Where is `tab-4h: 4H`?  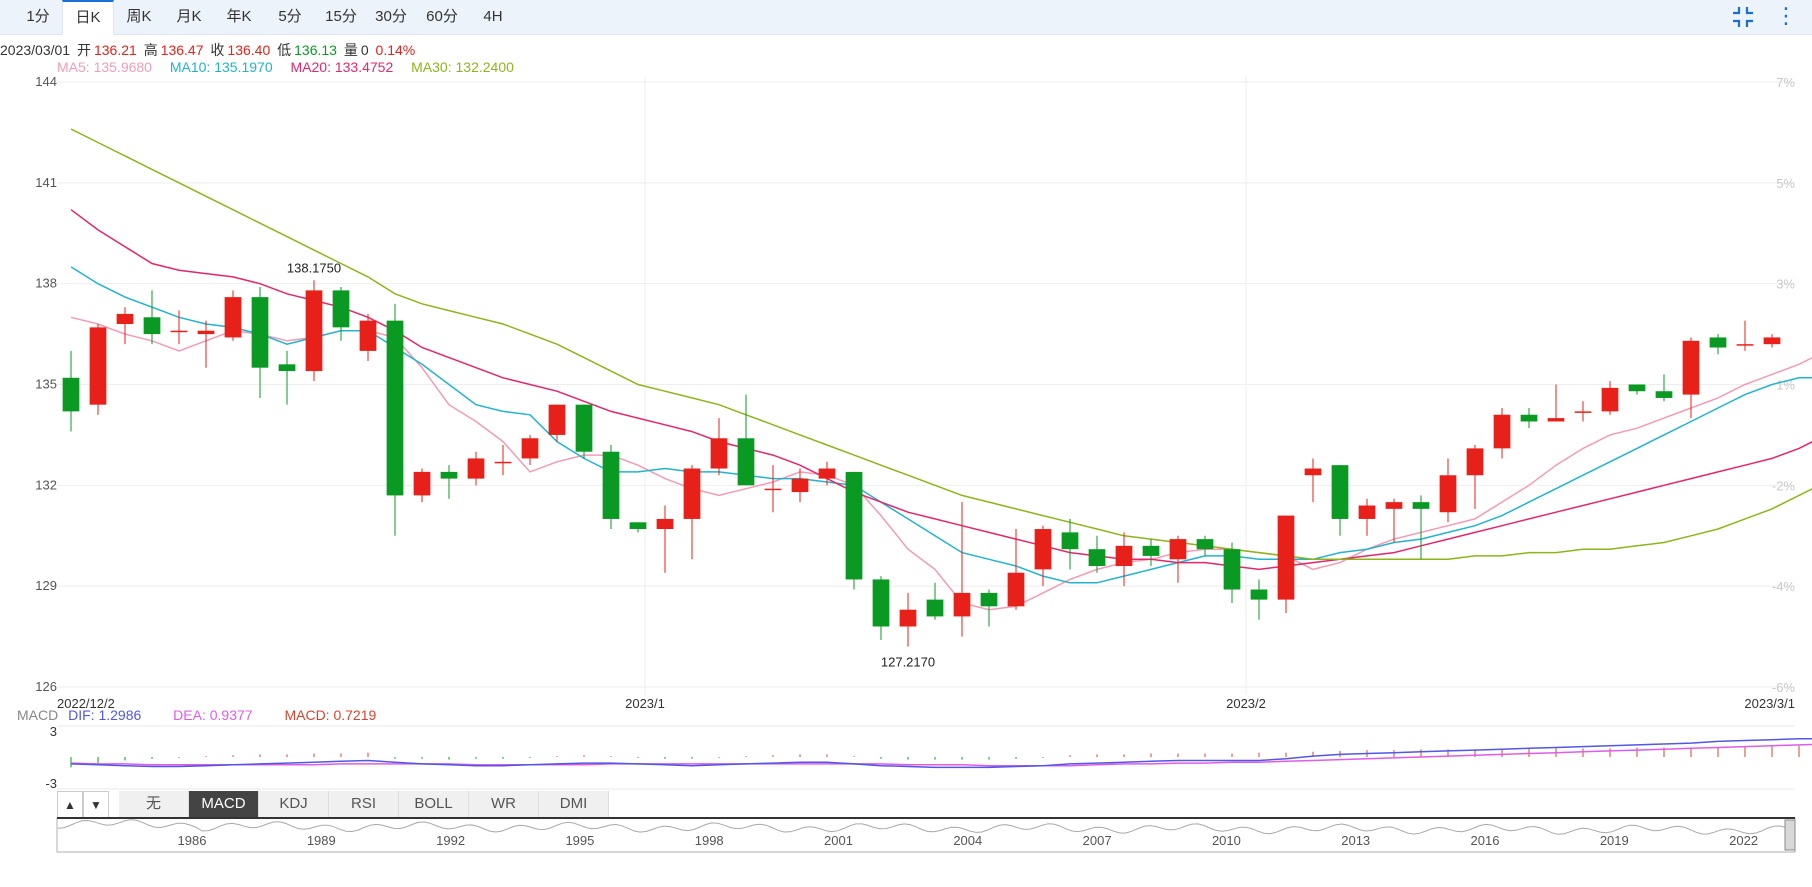 tab-4h: 4H is located at coordinates (493, 16).